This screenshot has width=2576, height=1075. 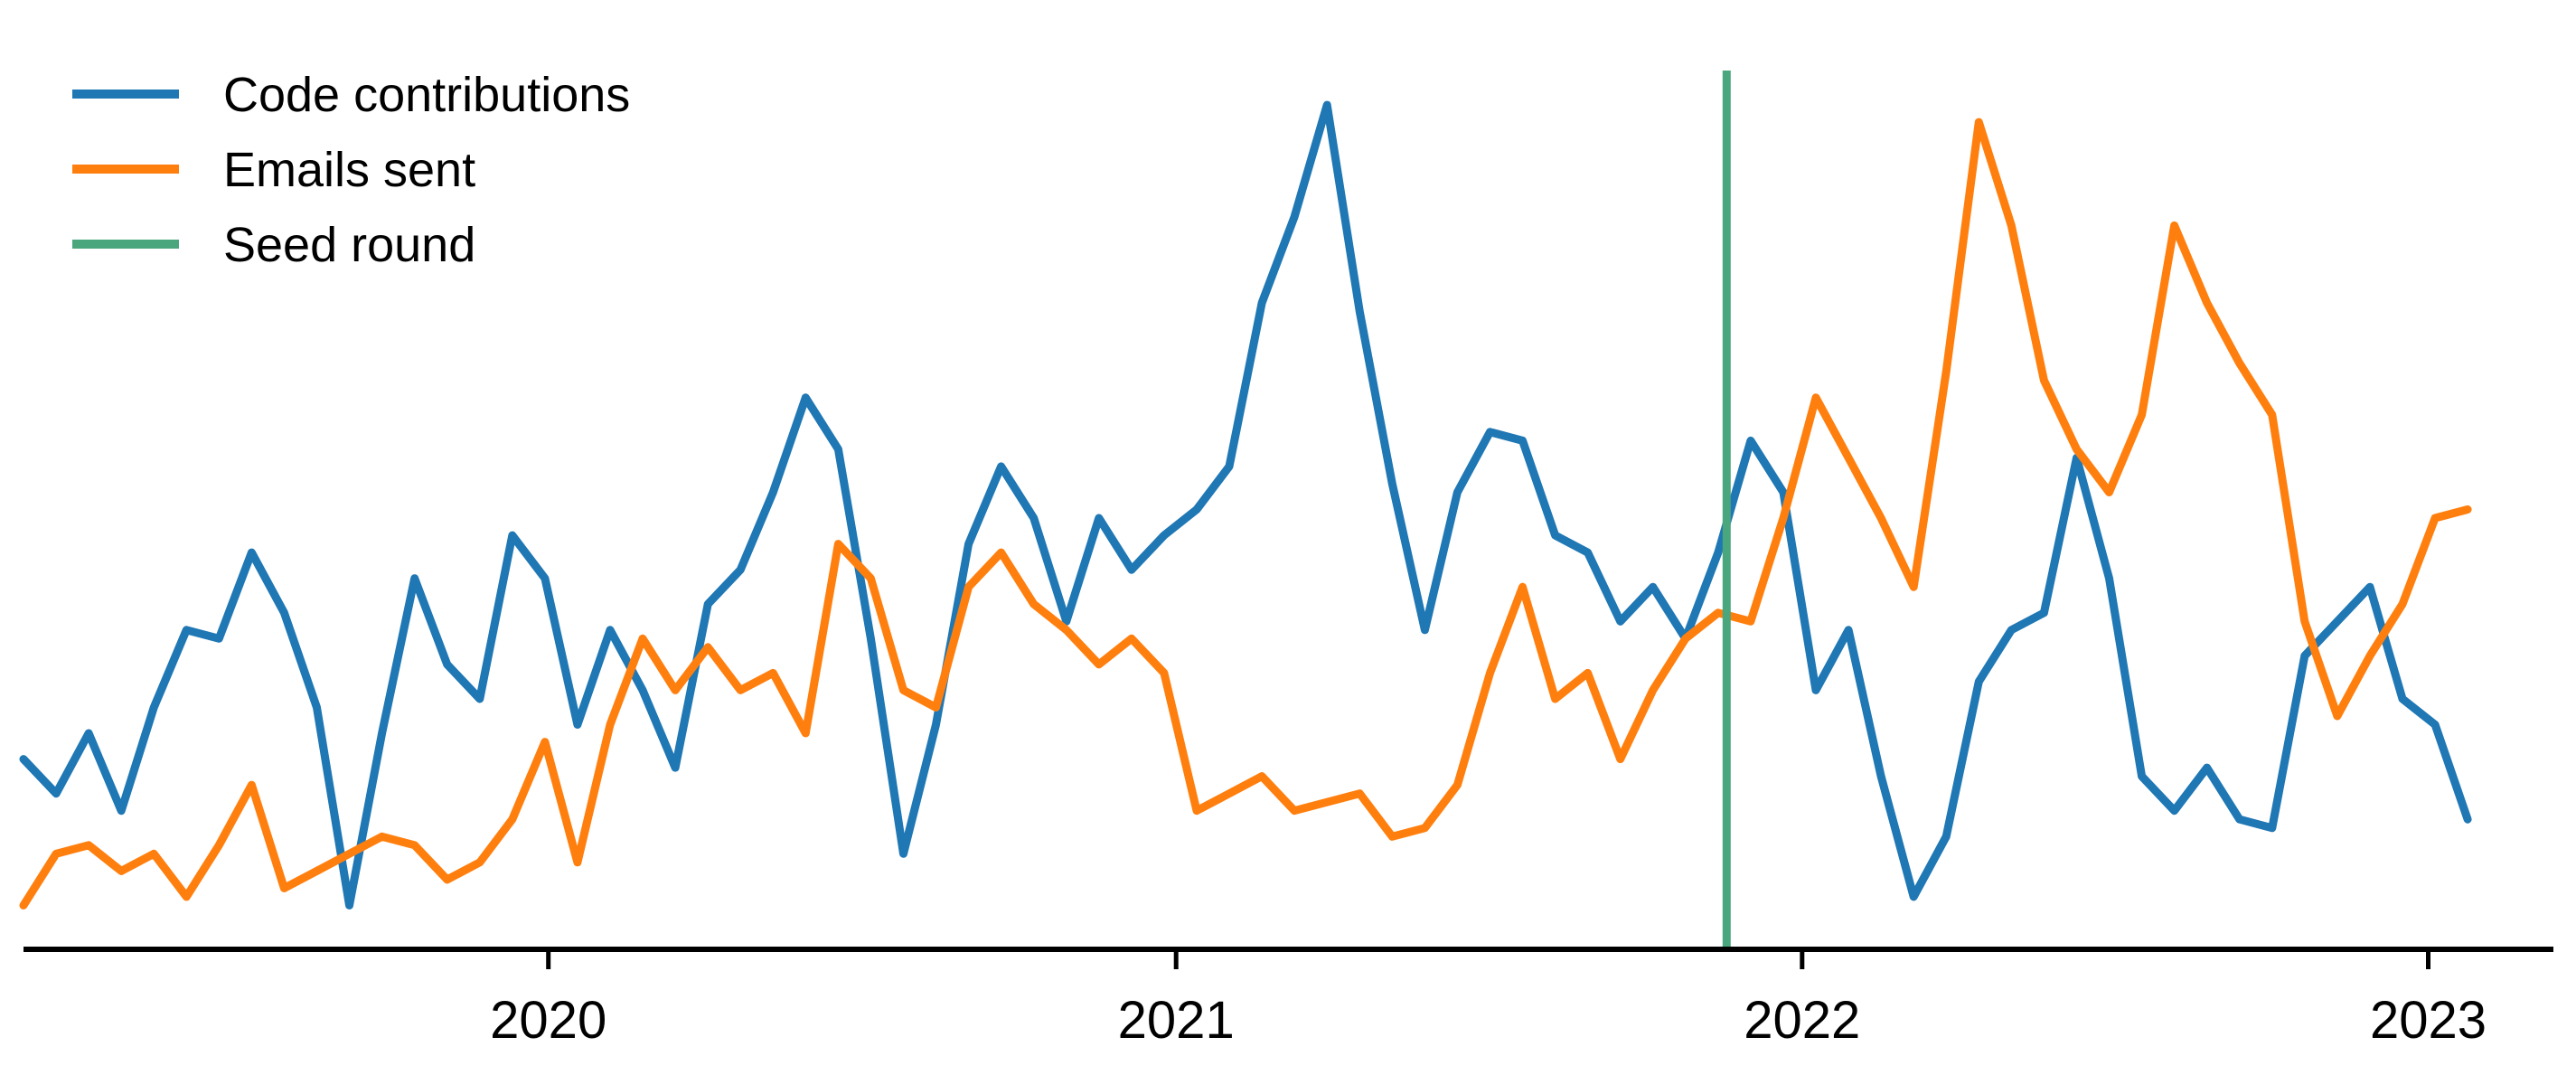 I want to click on x-tick-label: 2023, so click(x=2428, y=1020).